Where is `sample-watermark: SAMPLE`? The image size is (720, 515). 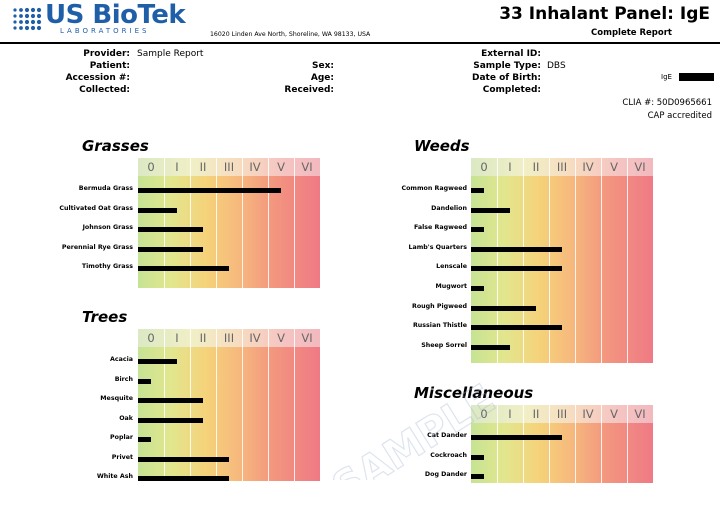 sample-watermark: SAMPLE is located at coordinates (414, 427).